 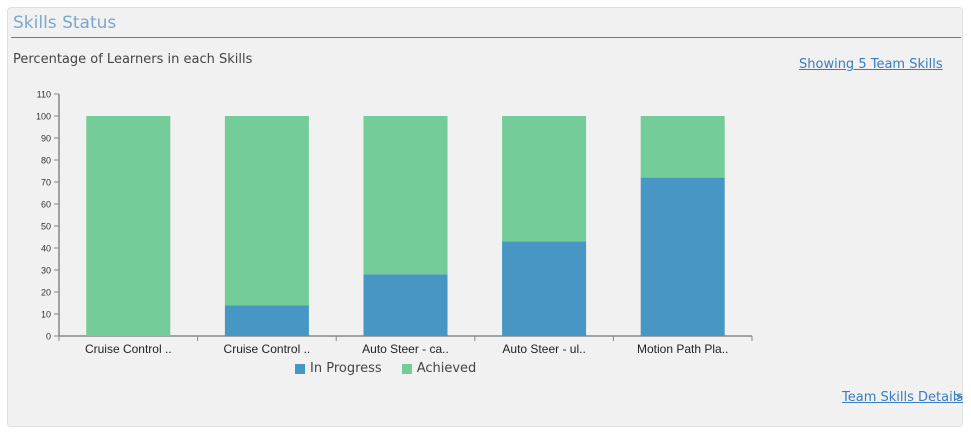 I want to click on y-tick-label: 0, so click(x=48, y=337).